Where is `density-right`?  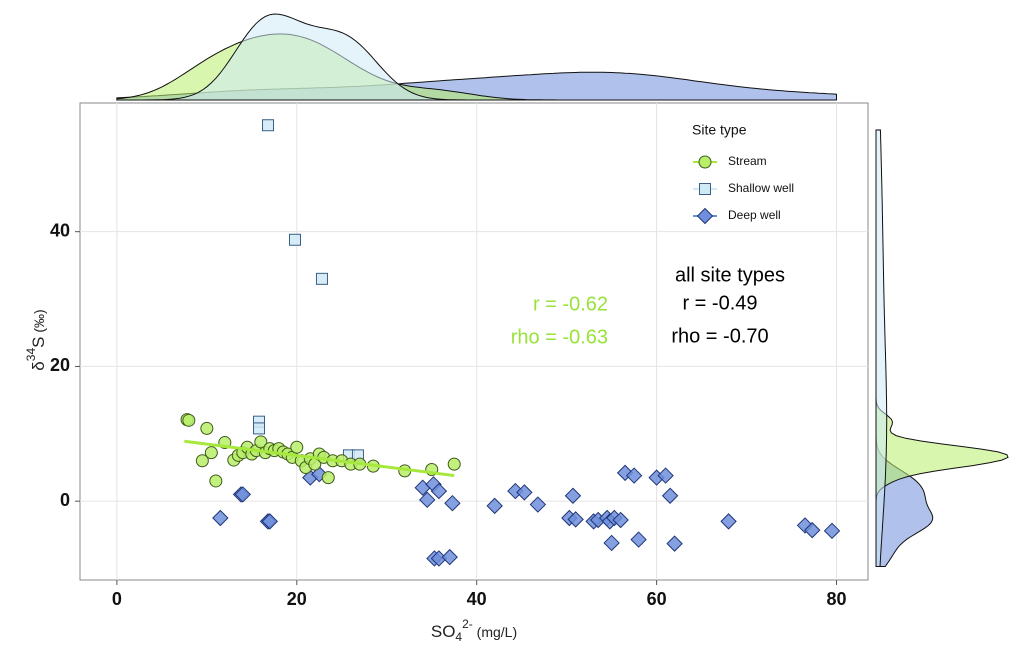
density-right is located at coordinates (881, 348).